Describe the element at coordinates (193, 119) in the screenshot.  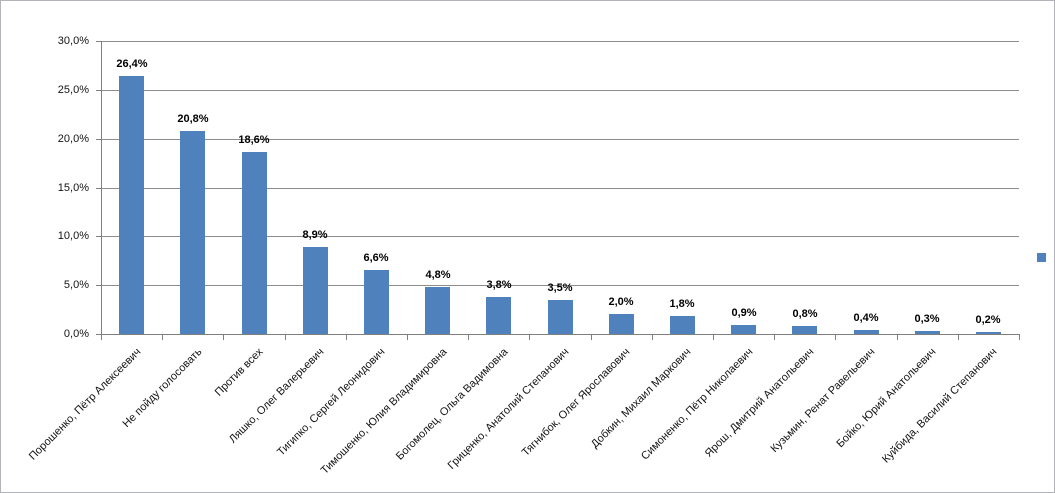
I see `bar-value-label: 20,8%` at that location.